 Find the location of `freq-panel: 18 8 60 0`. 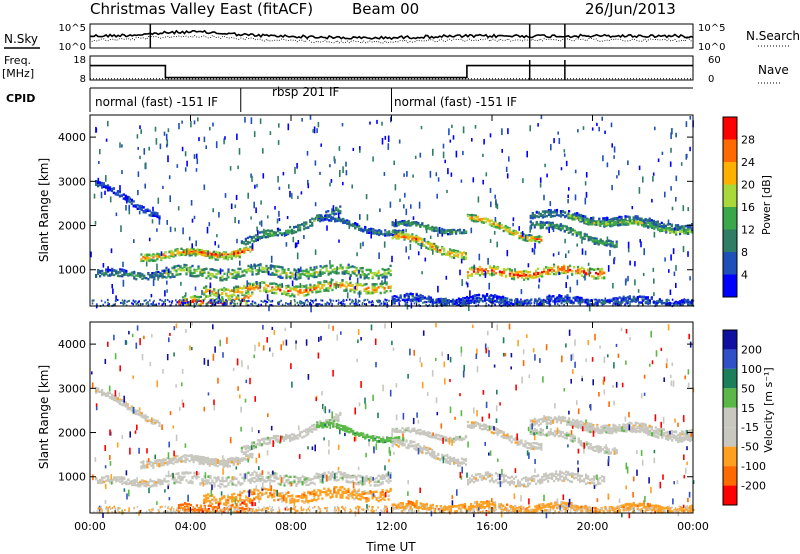

freq-panel: 18 8 60 0 is located at coordinates (396, 70).